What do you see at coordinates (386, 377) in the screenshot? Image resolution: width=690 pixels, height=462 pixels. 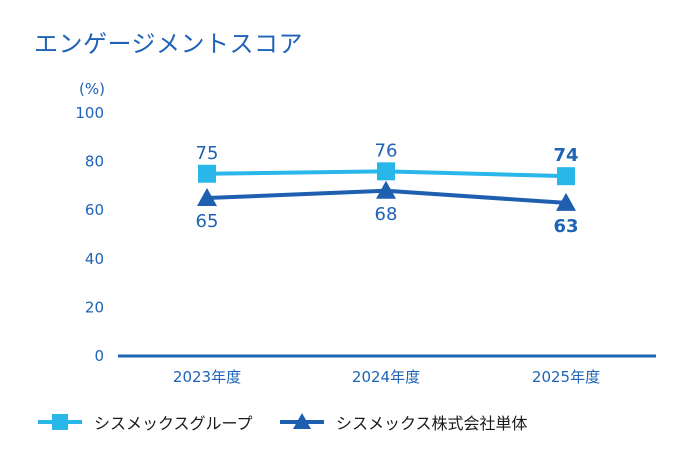 I see `x-tick-label: 2024年度` at bounding box center [386, 377].